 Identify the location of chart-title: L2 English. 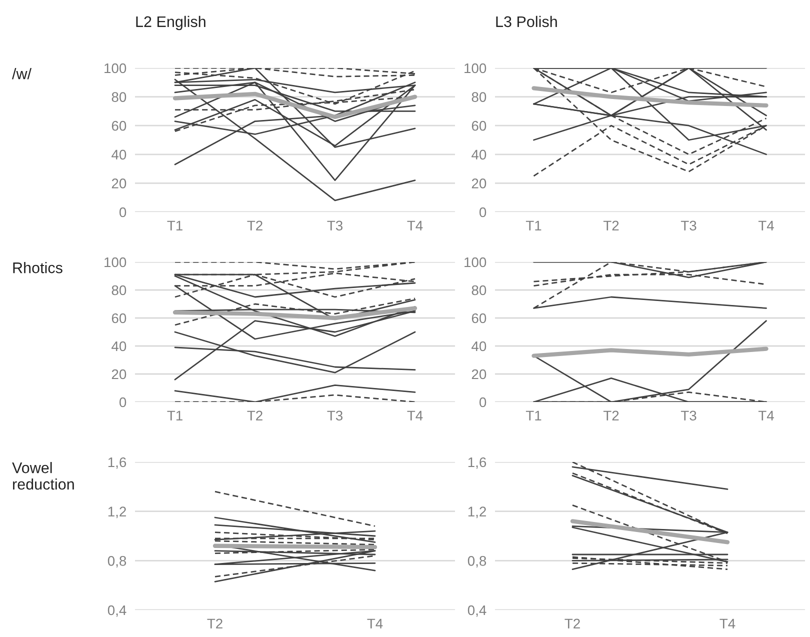
(171, 23).